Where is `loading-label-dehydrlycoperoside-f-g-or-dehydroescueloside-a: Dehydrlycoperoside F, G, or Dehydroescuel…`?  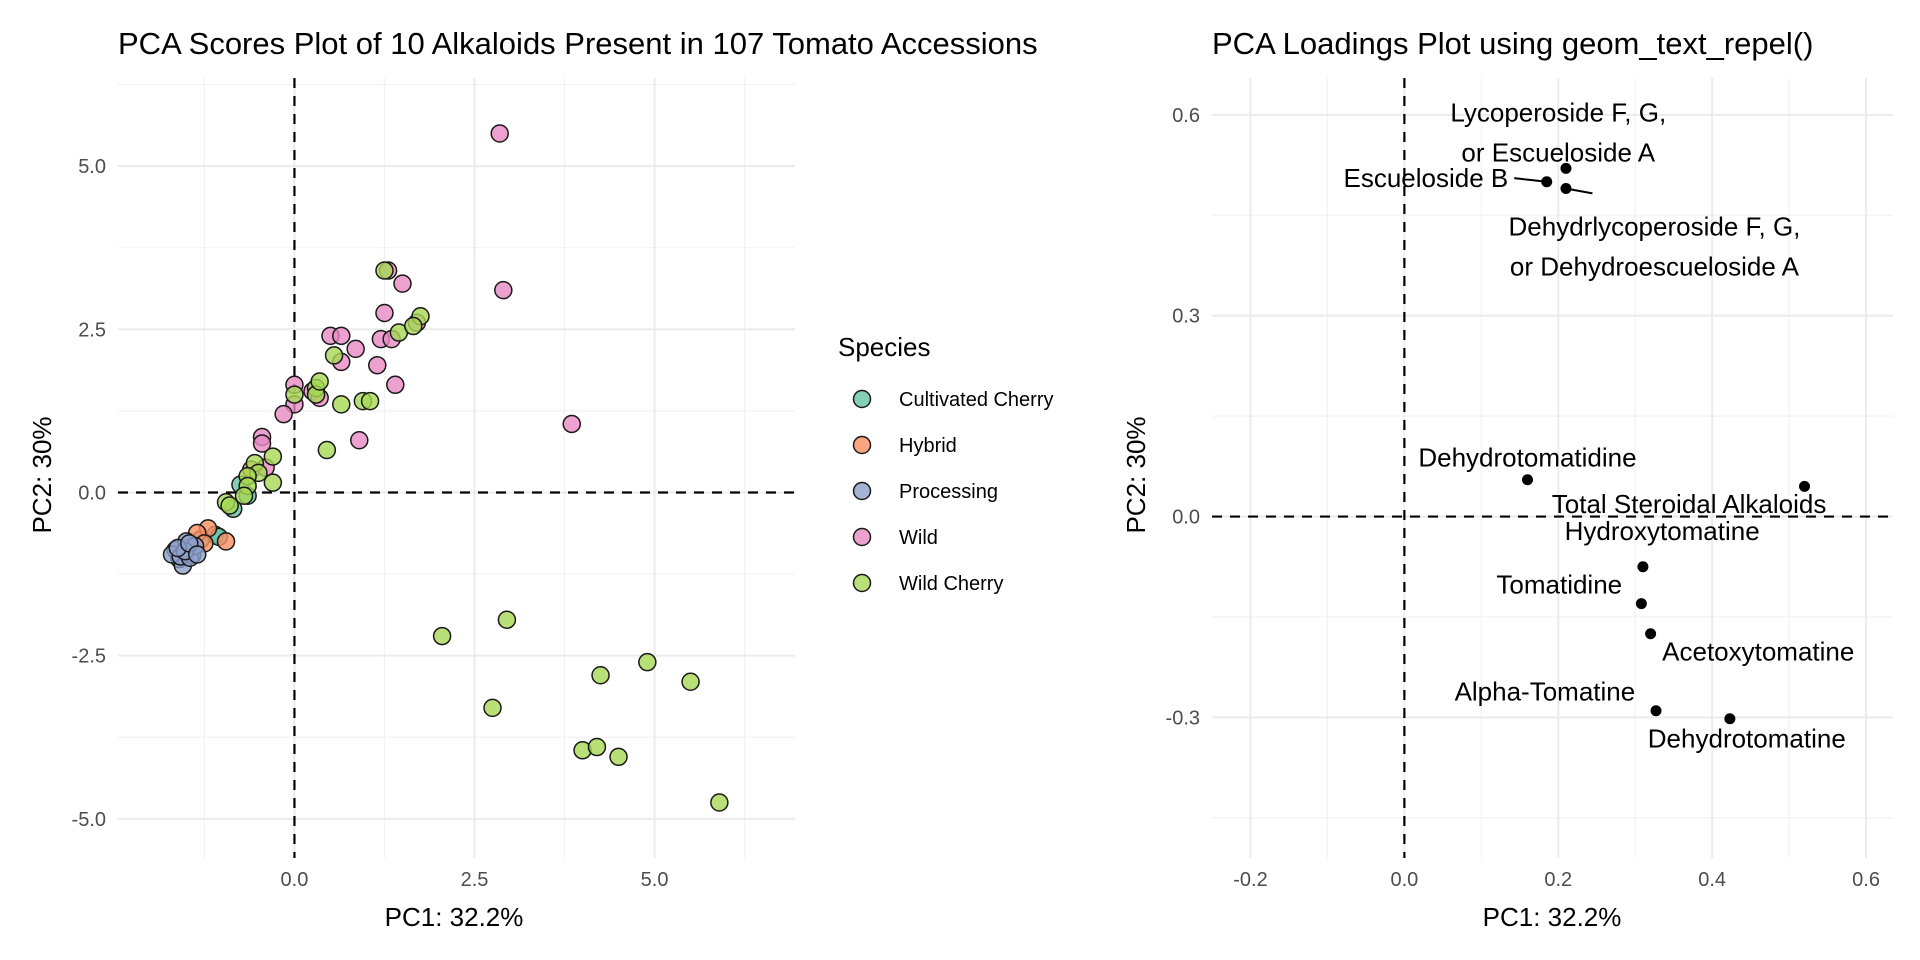 loading-label-dehydrlycoperoside-f-g-or-dehydroescueloside-a: Dehydrlycoperoside F, G, or Dehydroescuel… is located at coordinates (1655, 246).